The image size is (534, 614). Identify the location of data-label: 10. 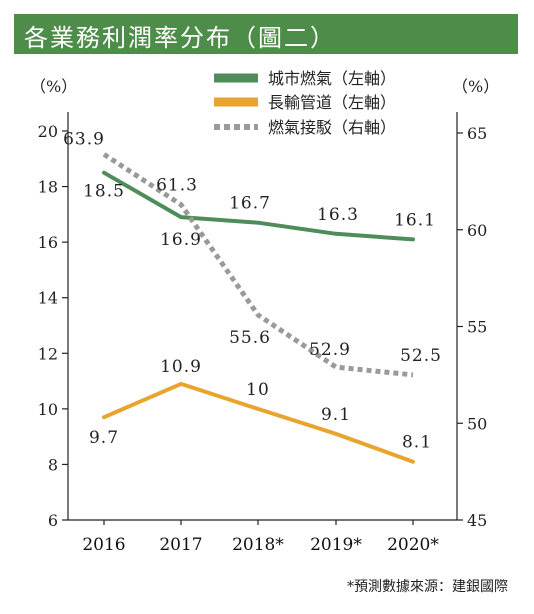
(258, 390).